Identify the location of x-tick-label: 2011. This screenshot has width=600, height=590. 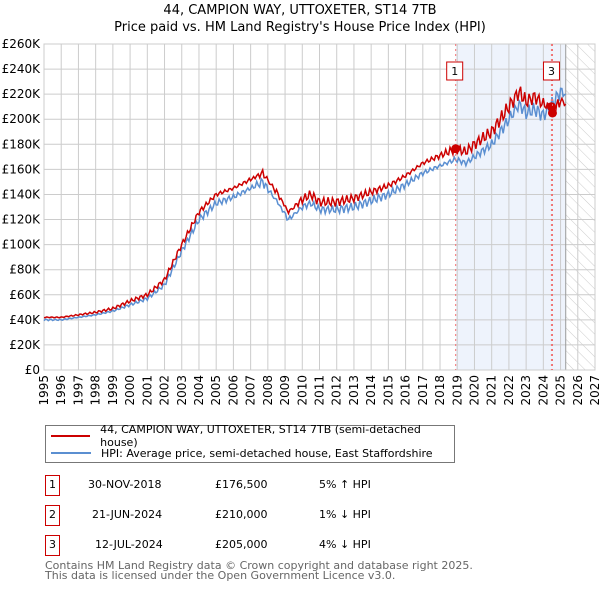
(320, 390).